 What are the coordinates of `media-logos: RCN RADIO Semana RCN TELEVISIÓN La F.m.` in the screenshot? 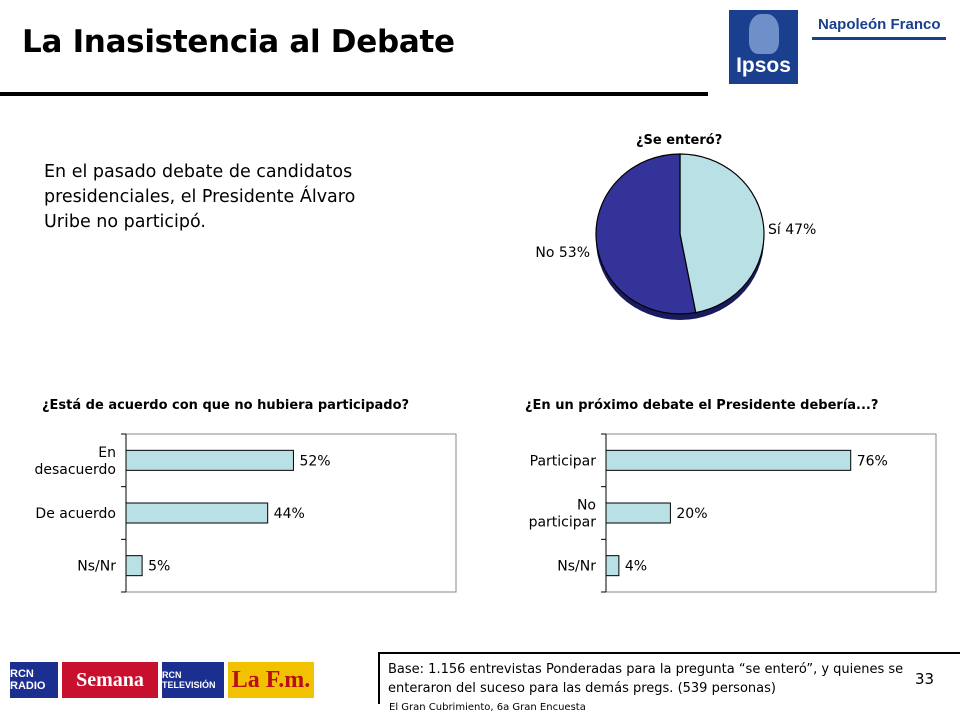 It's located at (162, 680).